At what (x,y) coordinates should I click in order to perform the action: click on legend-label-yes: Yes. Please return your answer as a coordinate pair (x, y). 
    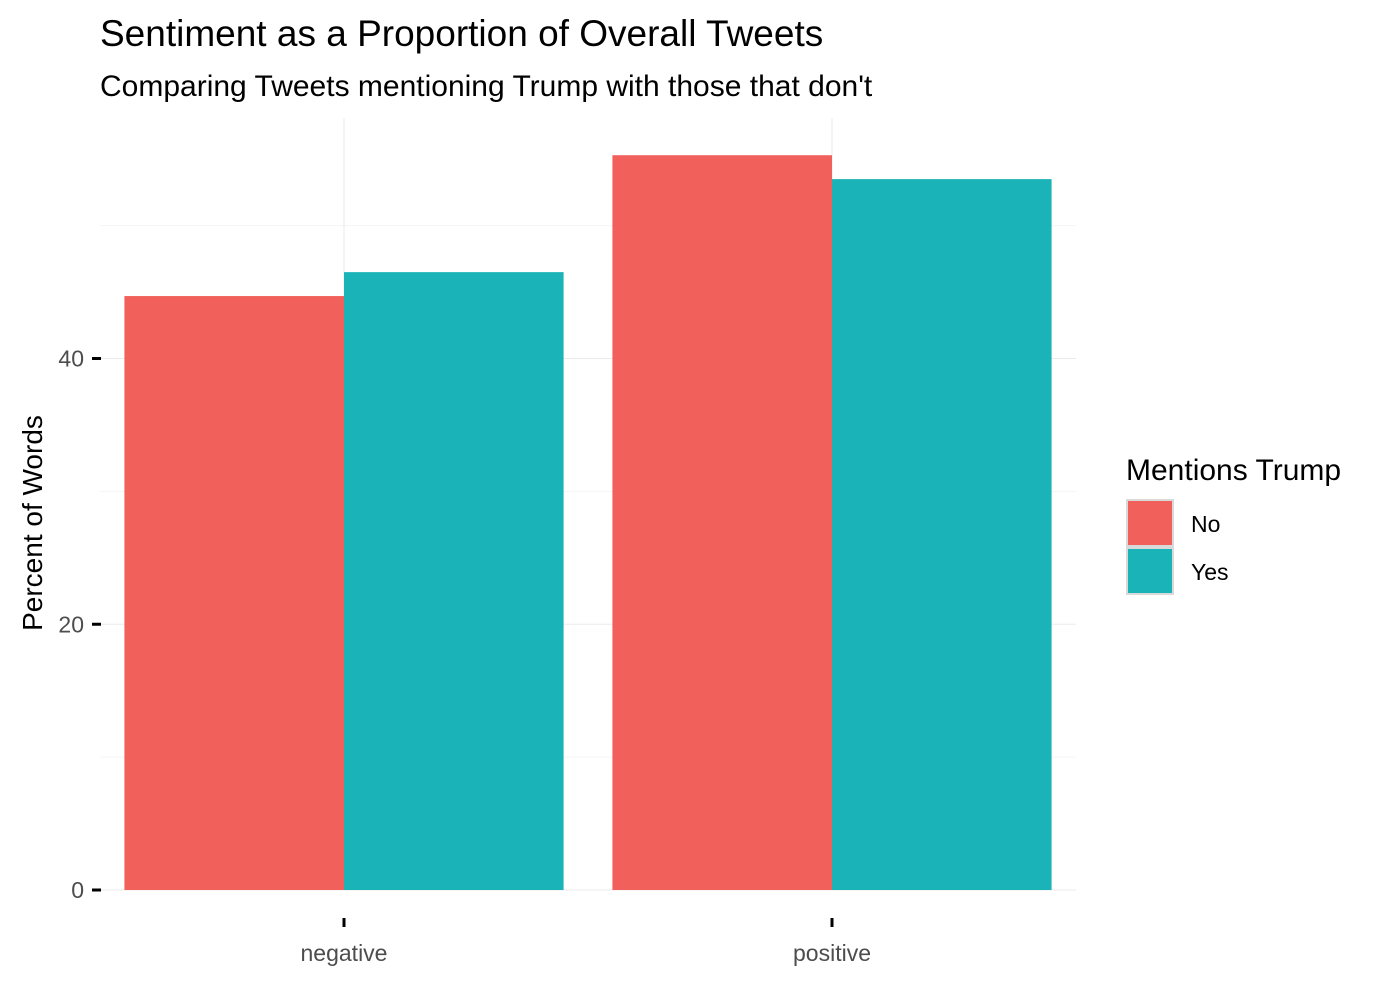
    Looking at the image, I should click on (1210, 572).